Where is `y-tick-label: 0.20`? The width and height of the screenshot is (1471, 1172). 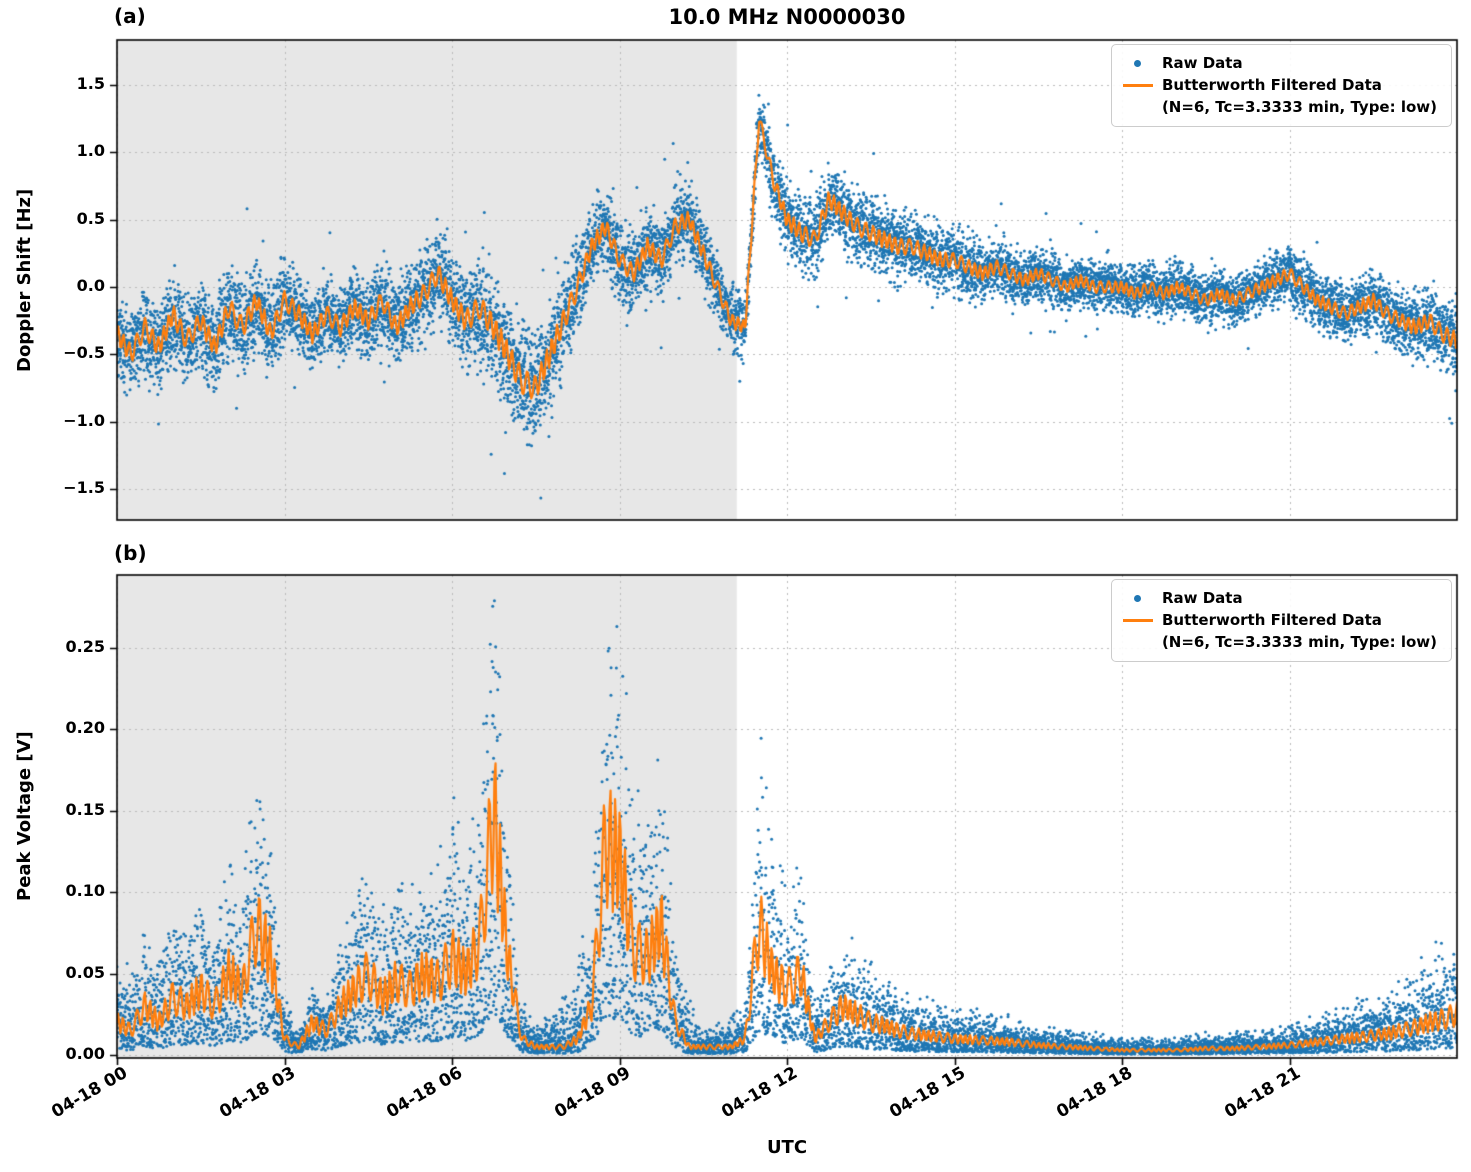 y-tick-label: 0.20 is located at coordinates (85, 728).